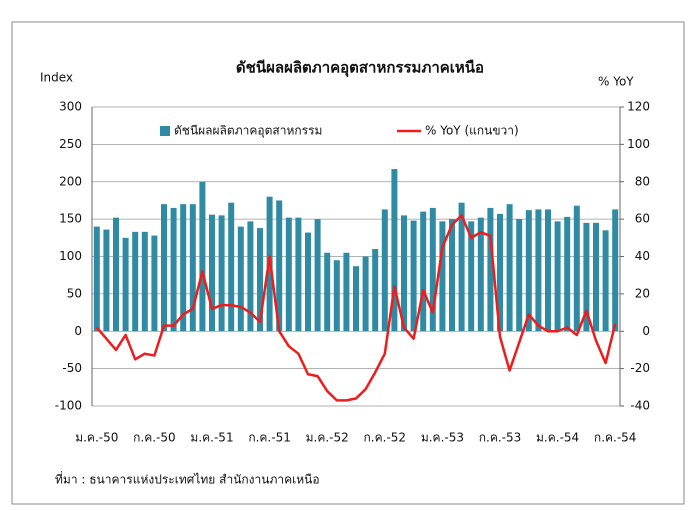 This screenshot has height=510, width=696. What do you see at coordinates (615, 438) in the screenshot?
I see `x-tick-label: ก.ค.-54` at bounding box center [615, 438].